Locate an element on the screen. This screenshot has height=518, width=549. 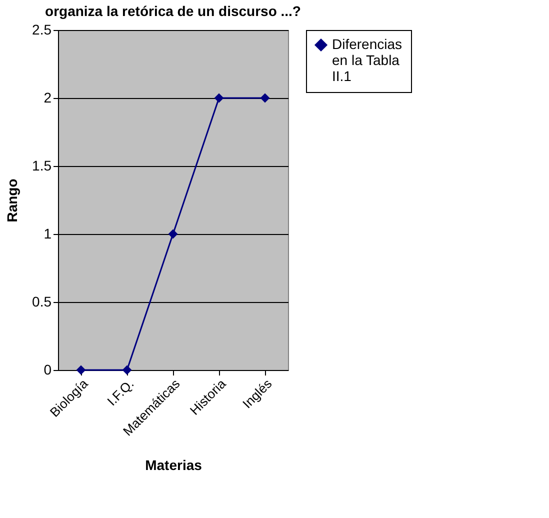
legend-label: Diferencias en la Tabla II.1 is located at coordinates (367, 60).